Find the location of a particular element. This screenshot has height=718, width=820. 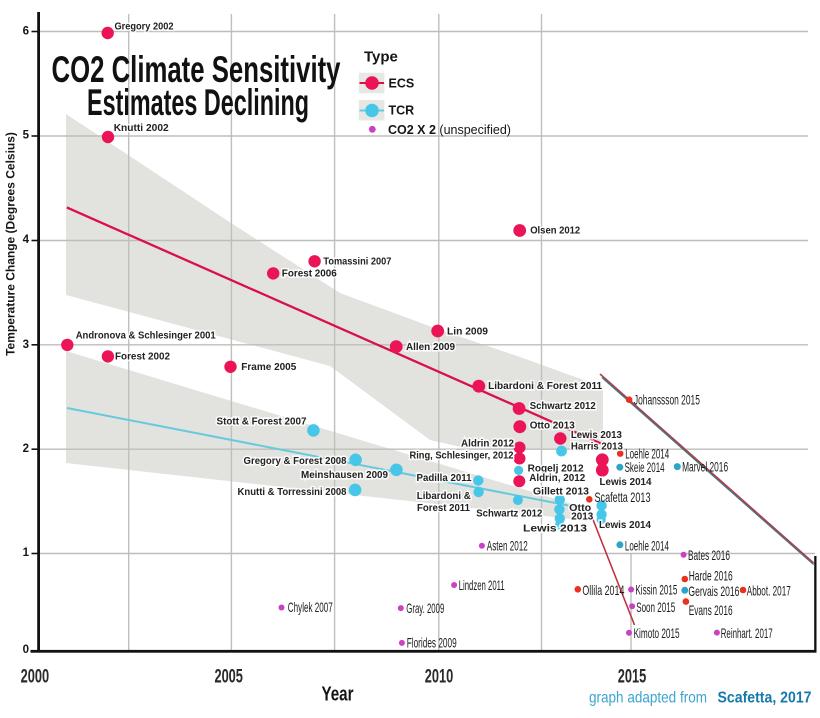

svg-text: Allen 2009 is located at coordinates (430, 347).